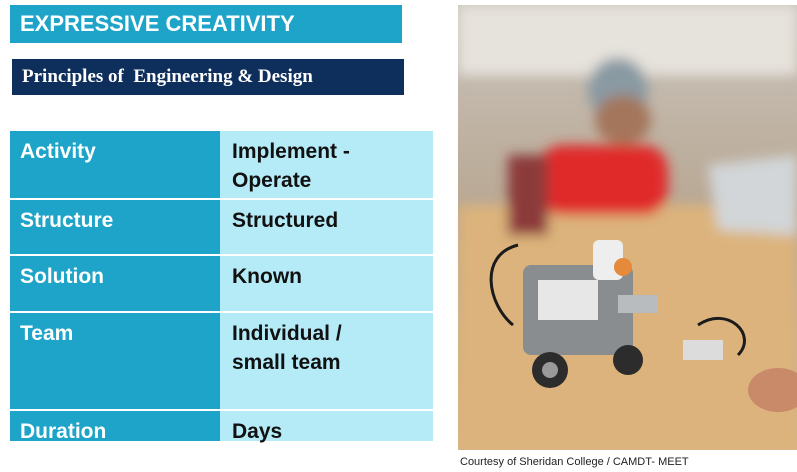 The width and height of the screenshot is (797, 472). I want to click on row-label: Structure, so click(115, 227).